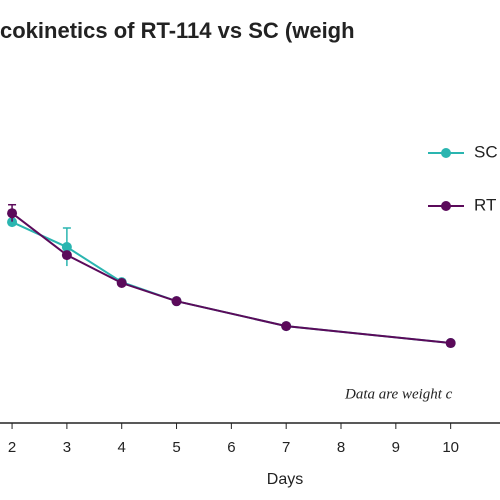  What do you see at coordinates (450, 447) in the screenshot?
I see `x-tick-label: 10` at bounding box center [450, 447].